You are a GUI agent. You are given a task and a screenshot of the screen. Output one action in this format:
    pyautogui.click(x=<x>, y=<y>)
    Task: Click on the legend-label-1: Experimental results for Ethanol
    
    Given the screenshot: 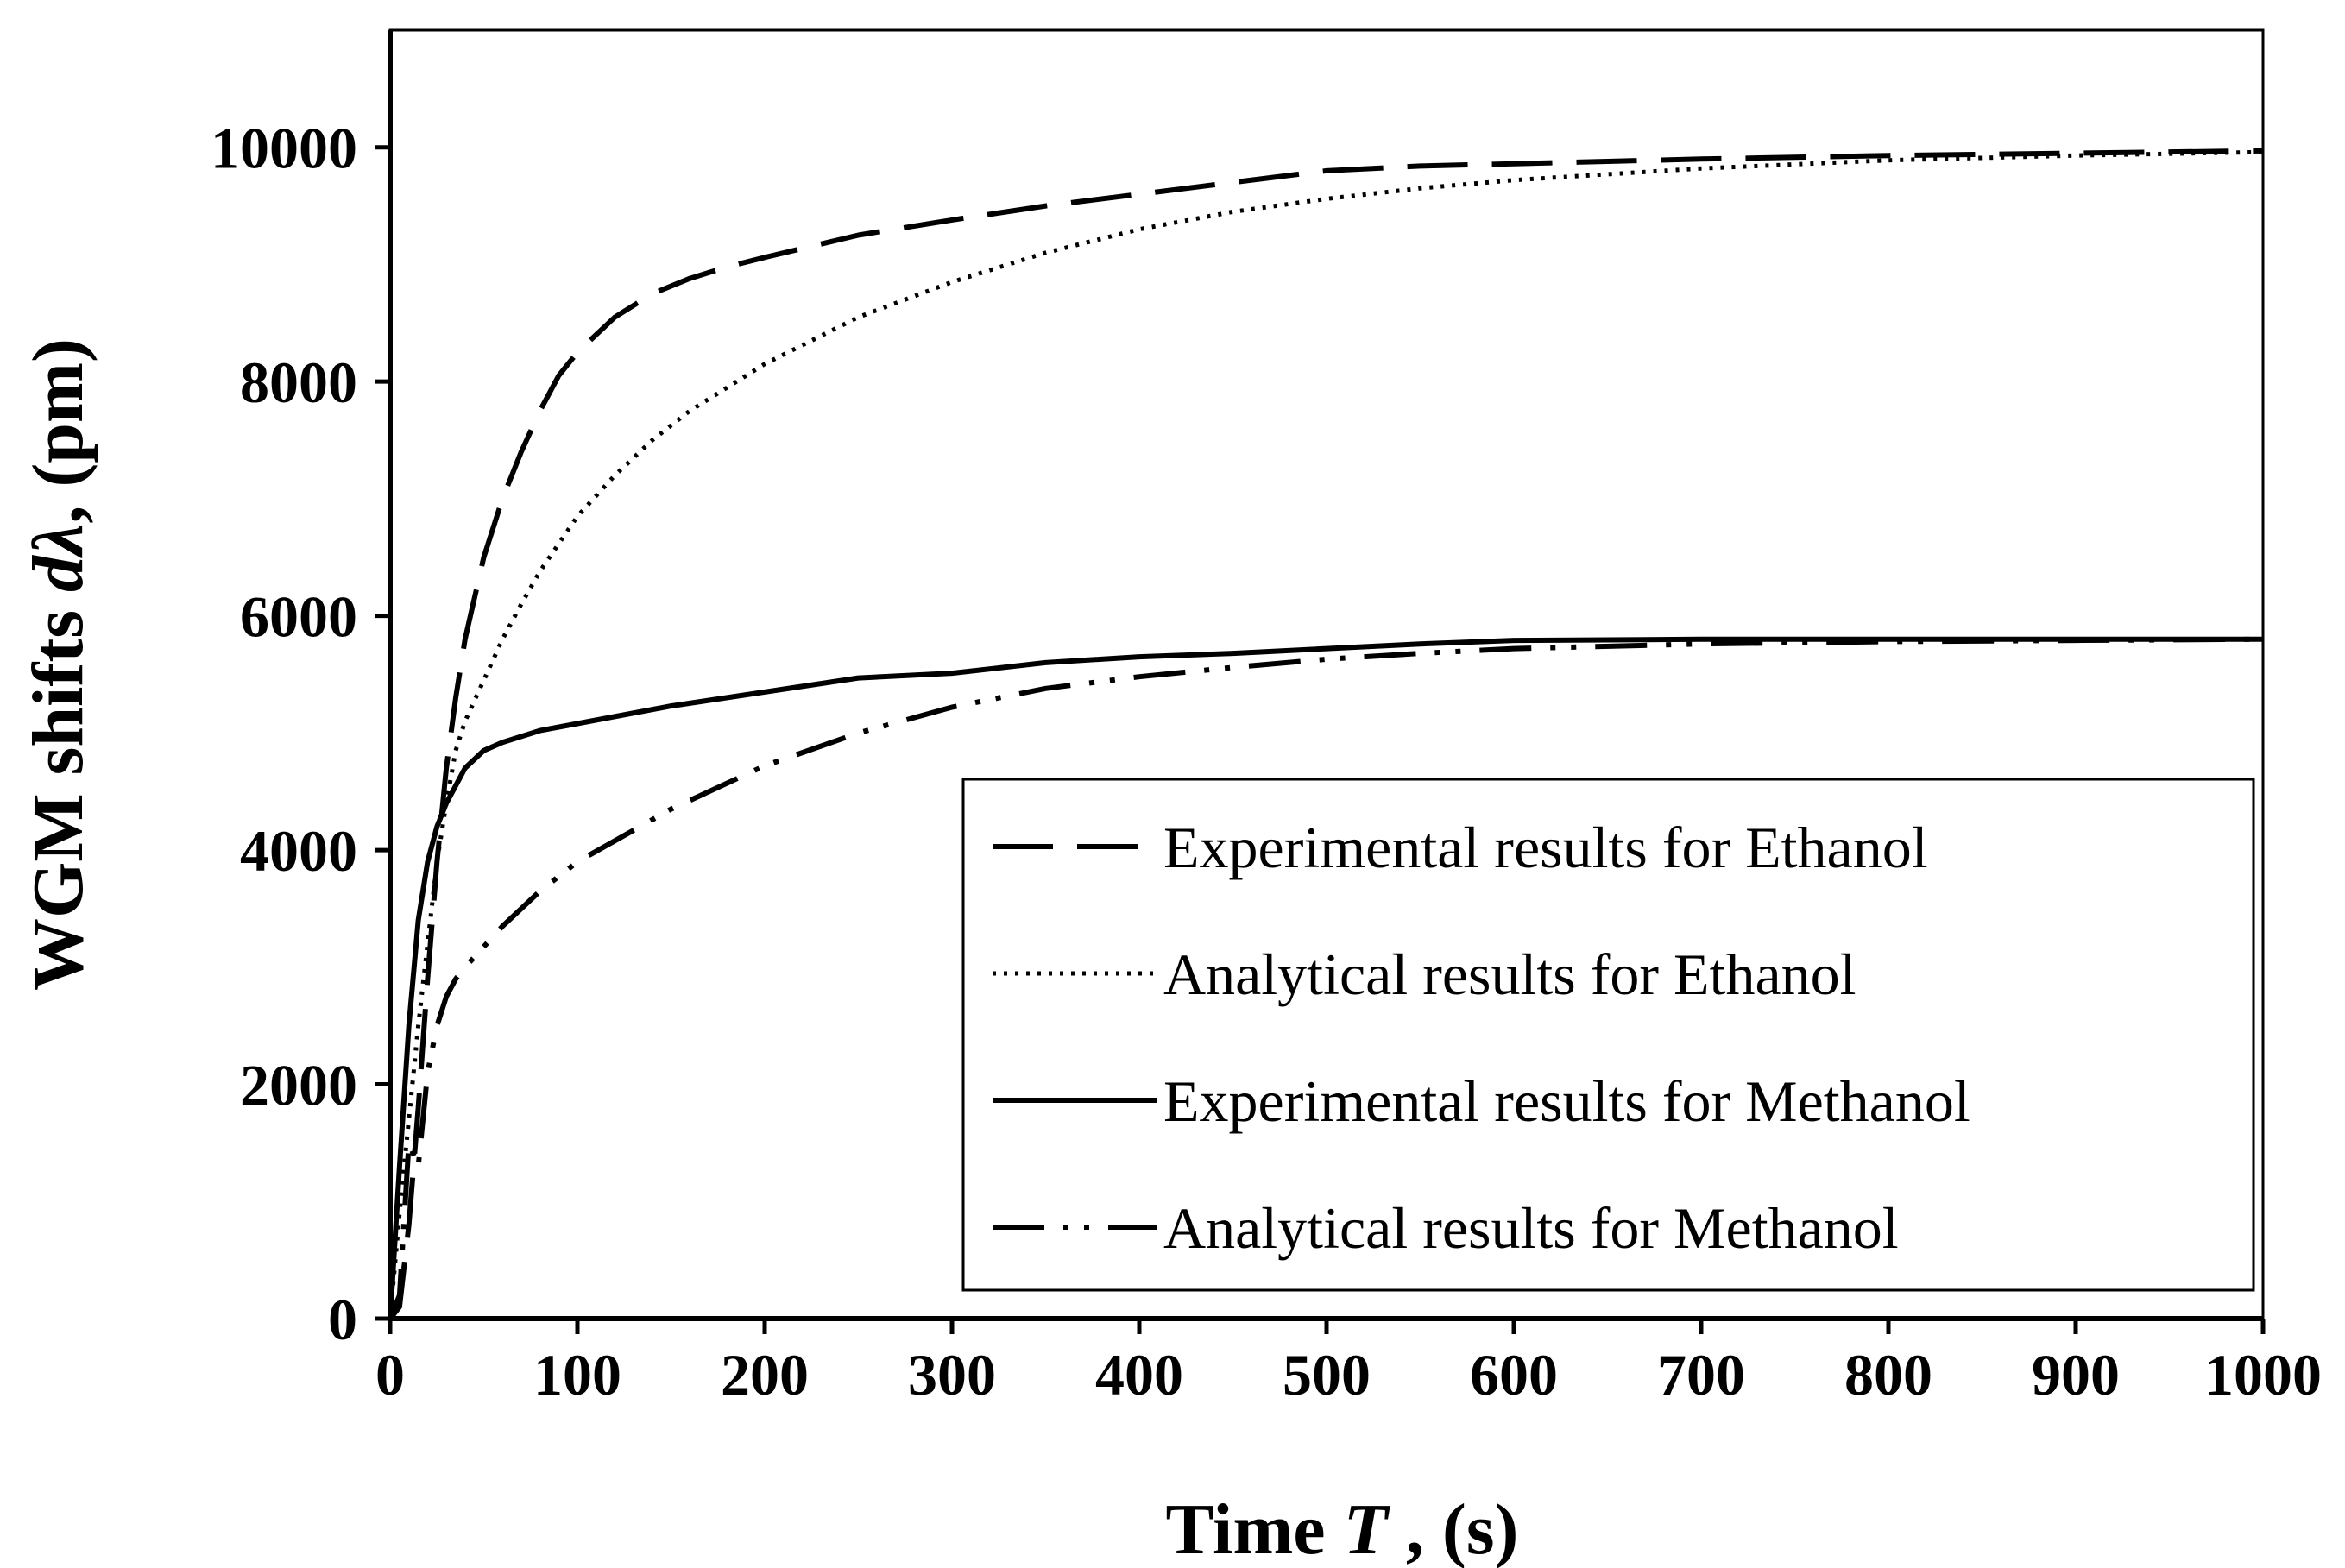 What is the action you would take?
    pyautogui.click(x=1545, y=847)
    